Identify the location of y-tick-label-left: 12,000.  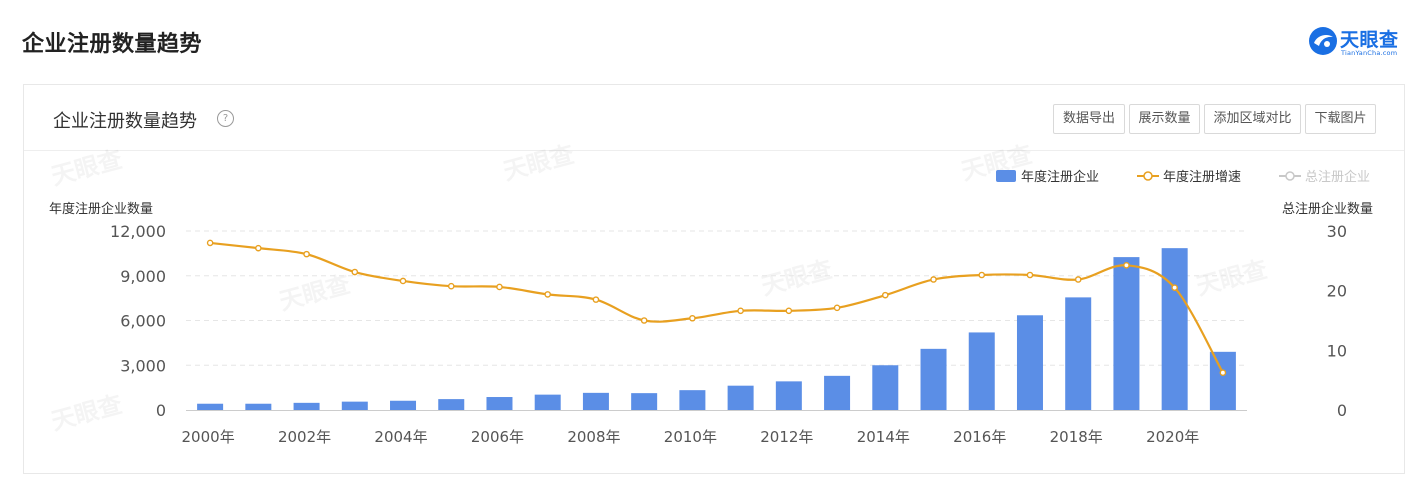
(138, 231).